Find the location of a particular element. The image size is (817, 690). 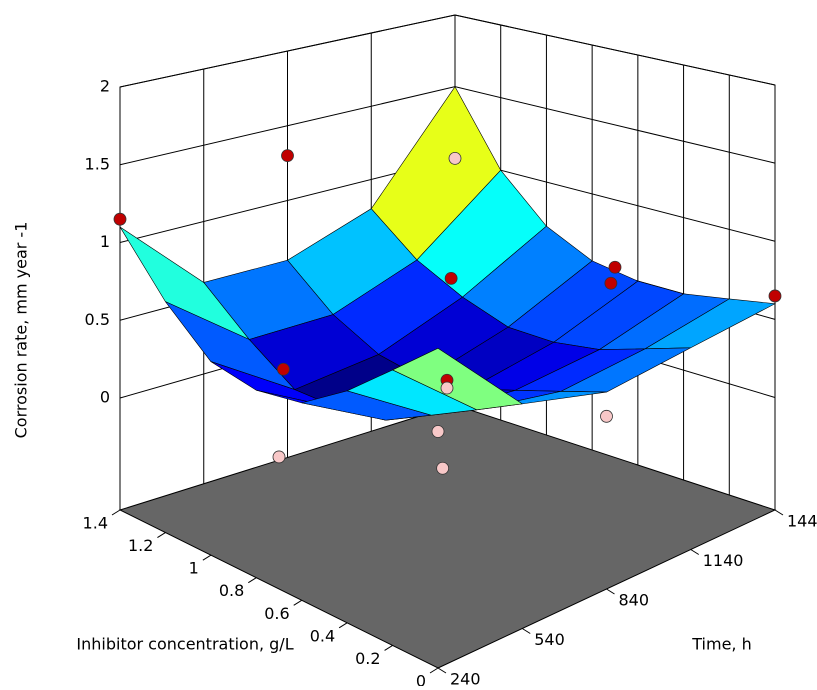

z-axis-title: Corrosion rate, mm year -1 is located at coordinates (21, 330).